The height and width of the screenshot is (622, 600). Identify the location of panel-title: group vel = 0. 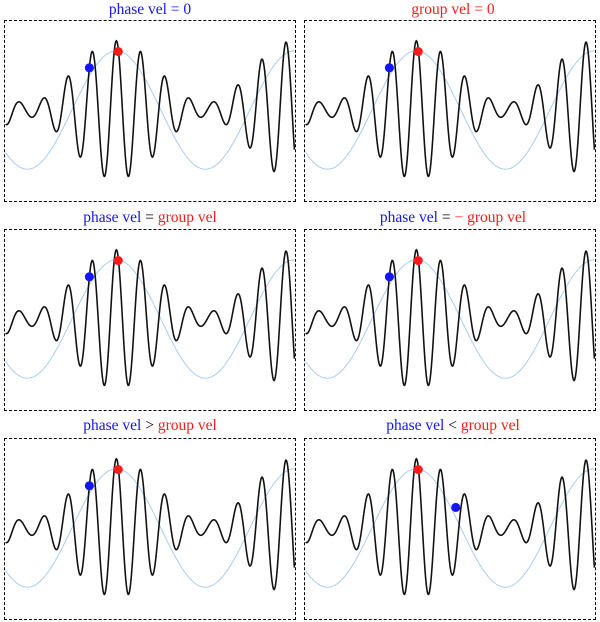
(451, 10).